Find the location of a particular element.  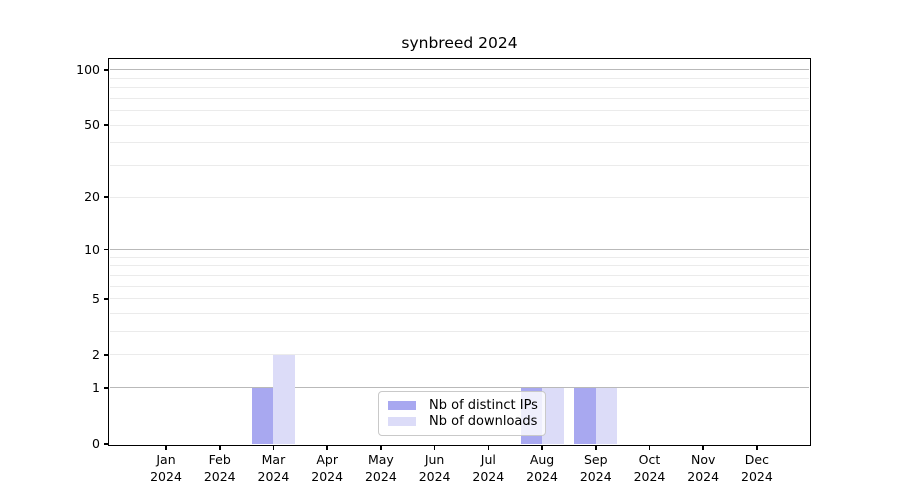

x-tick-label: Jul 2024 is located at coordinates (488, 468).